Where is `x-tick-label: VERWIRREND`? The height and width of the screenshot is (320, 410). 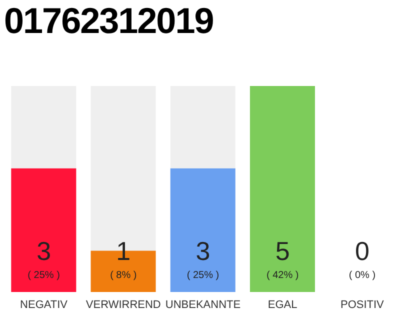
x-tick-label: VERWIRREND is located at coordinates (123, 304).